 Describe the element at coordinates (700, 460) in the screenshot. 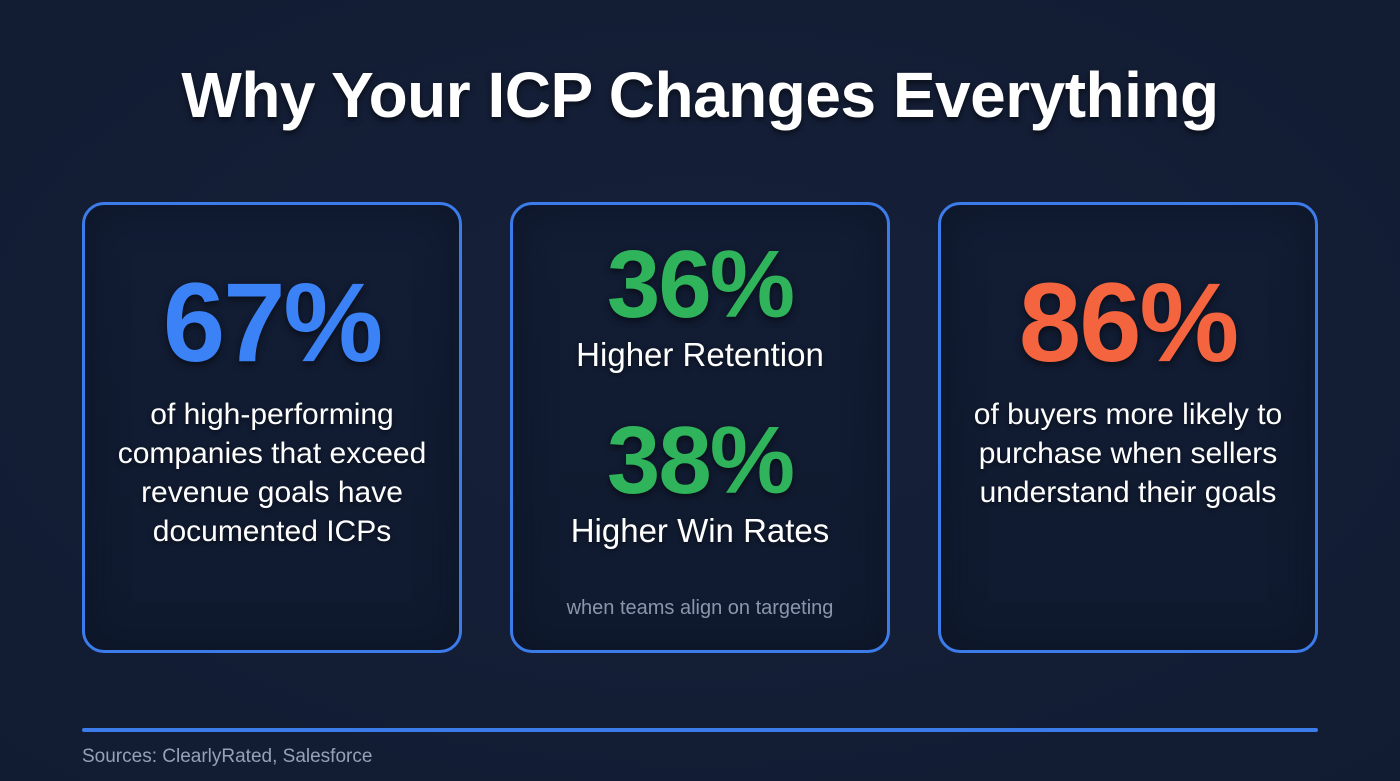

I see `stat-value-38: 38%` at that location.